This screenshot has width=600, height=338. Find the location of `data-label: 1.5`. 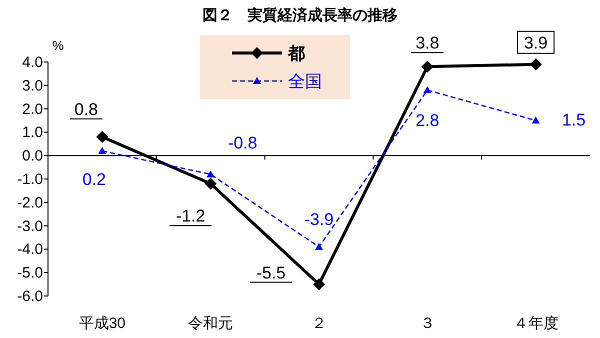

data-label: 1.5 is located at coordinates (574, 120).